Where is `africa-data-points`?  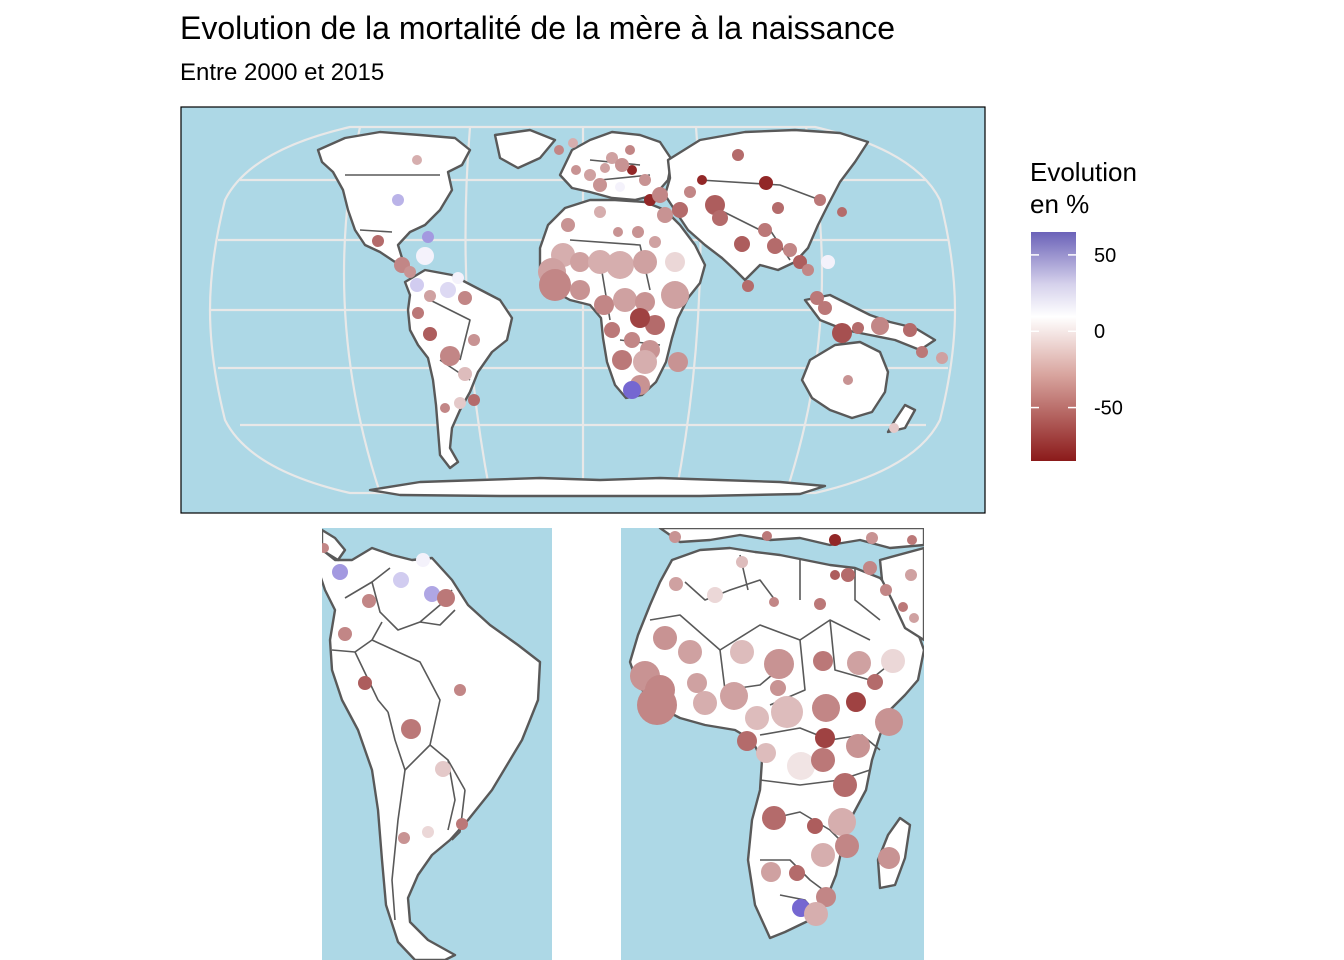
africa-data-points is located at coordinates (774, 728).